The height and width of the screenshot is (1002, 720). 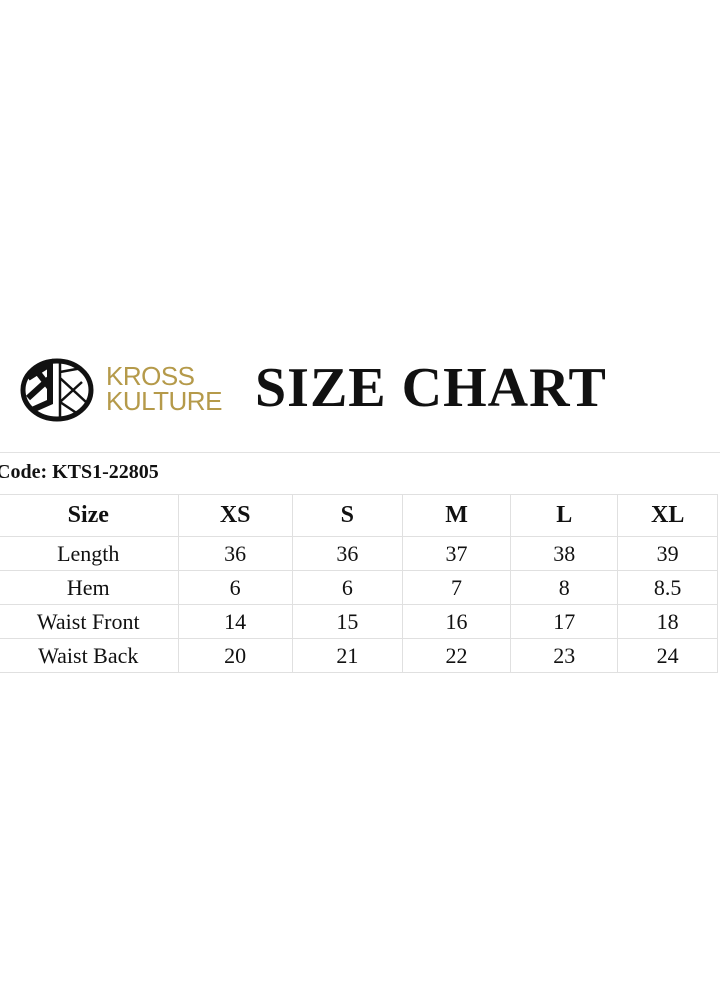 I want to click on page-title: SIZE CHART, so click(x=431, y=388).